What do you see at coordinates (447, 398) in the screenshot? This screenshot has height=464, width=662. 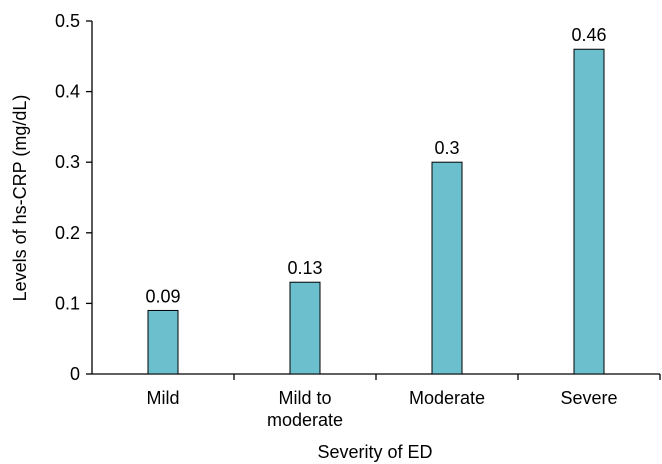 I see `x-tick-label: Moderate` at bounding box center [447, 398].